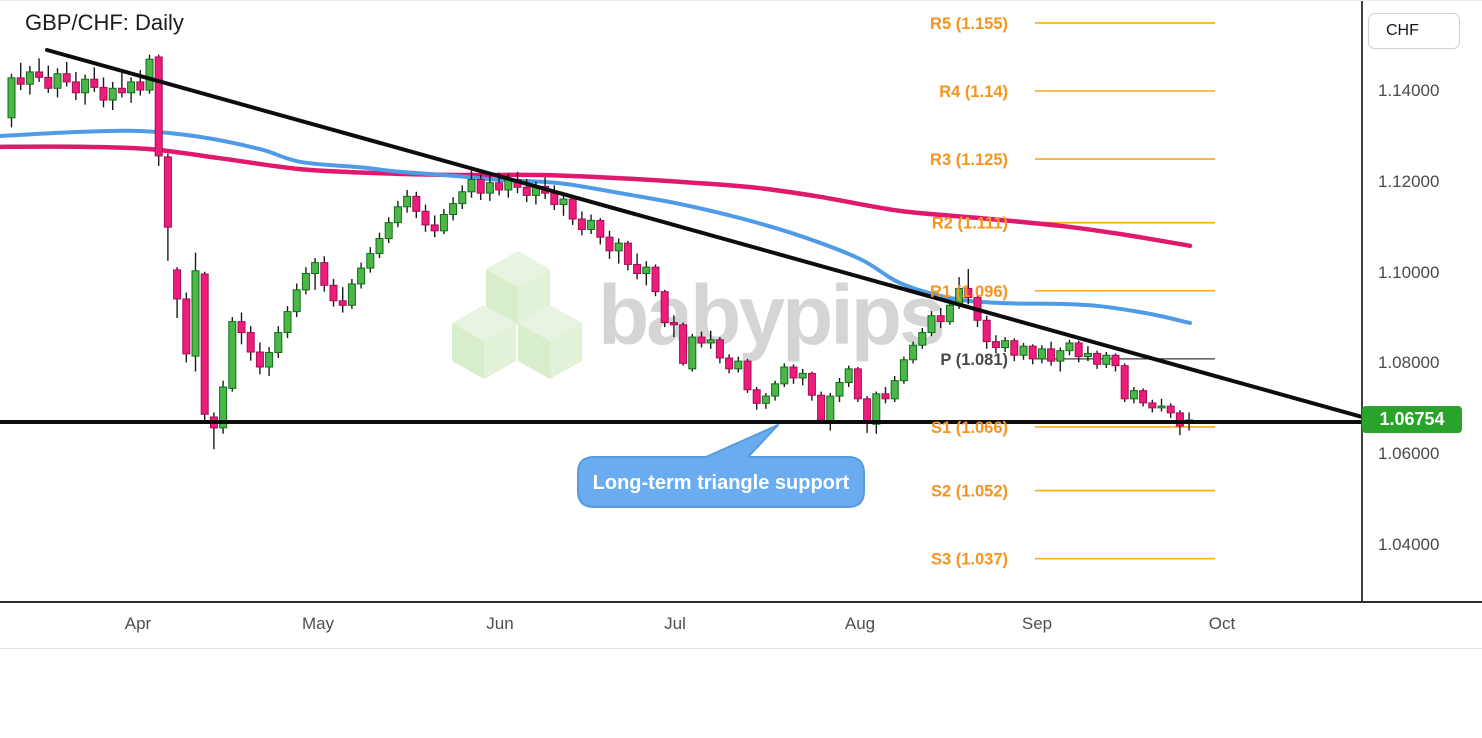 The image size is (1482, 738). What do you see at coordinates (970, 224) in the screenshot?
I see `pivot-level-label: R2 (1.111)` at bounding box center [970, 224].